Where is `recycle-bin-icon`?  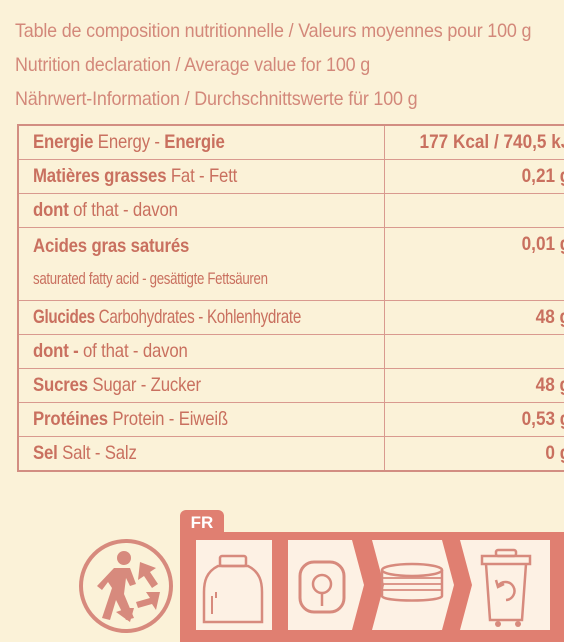
recycle-bin-icon is located at coordinates (505, 585).